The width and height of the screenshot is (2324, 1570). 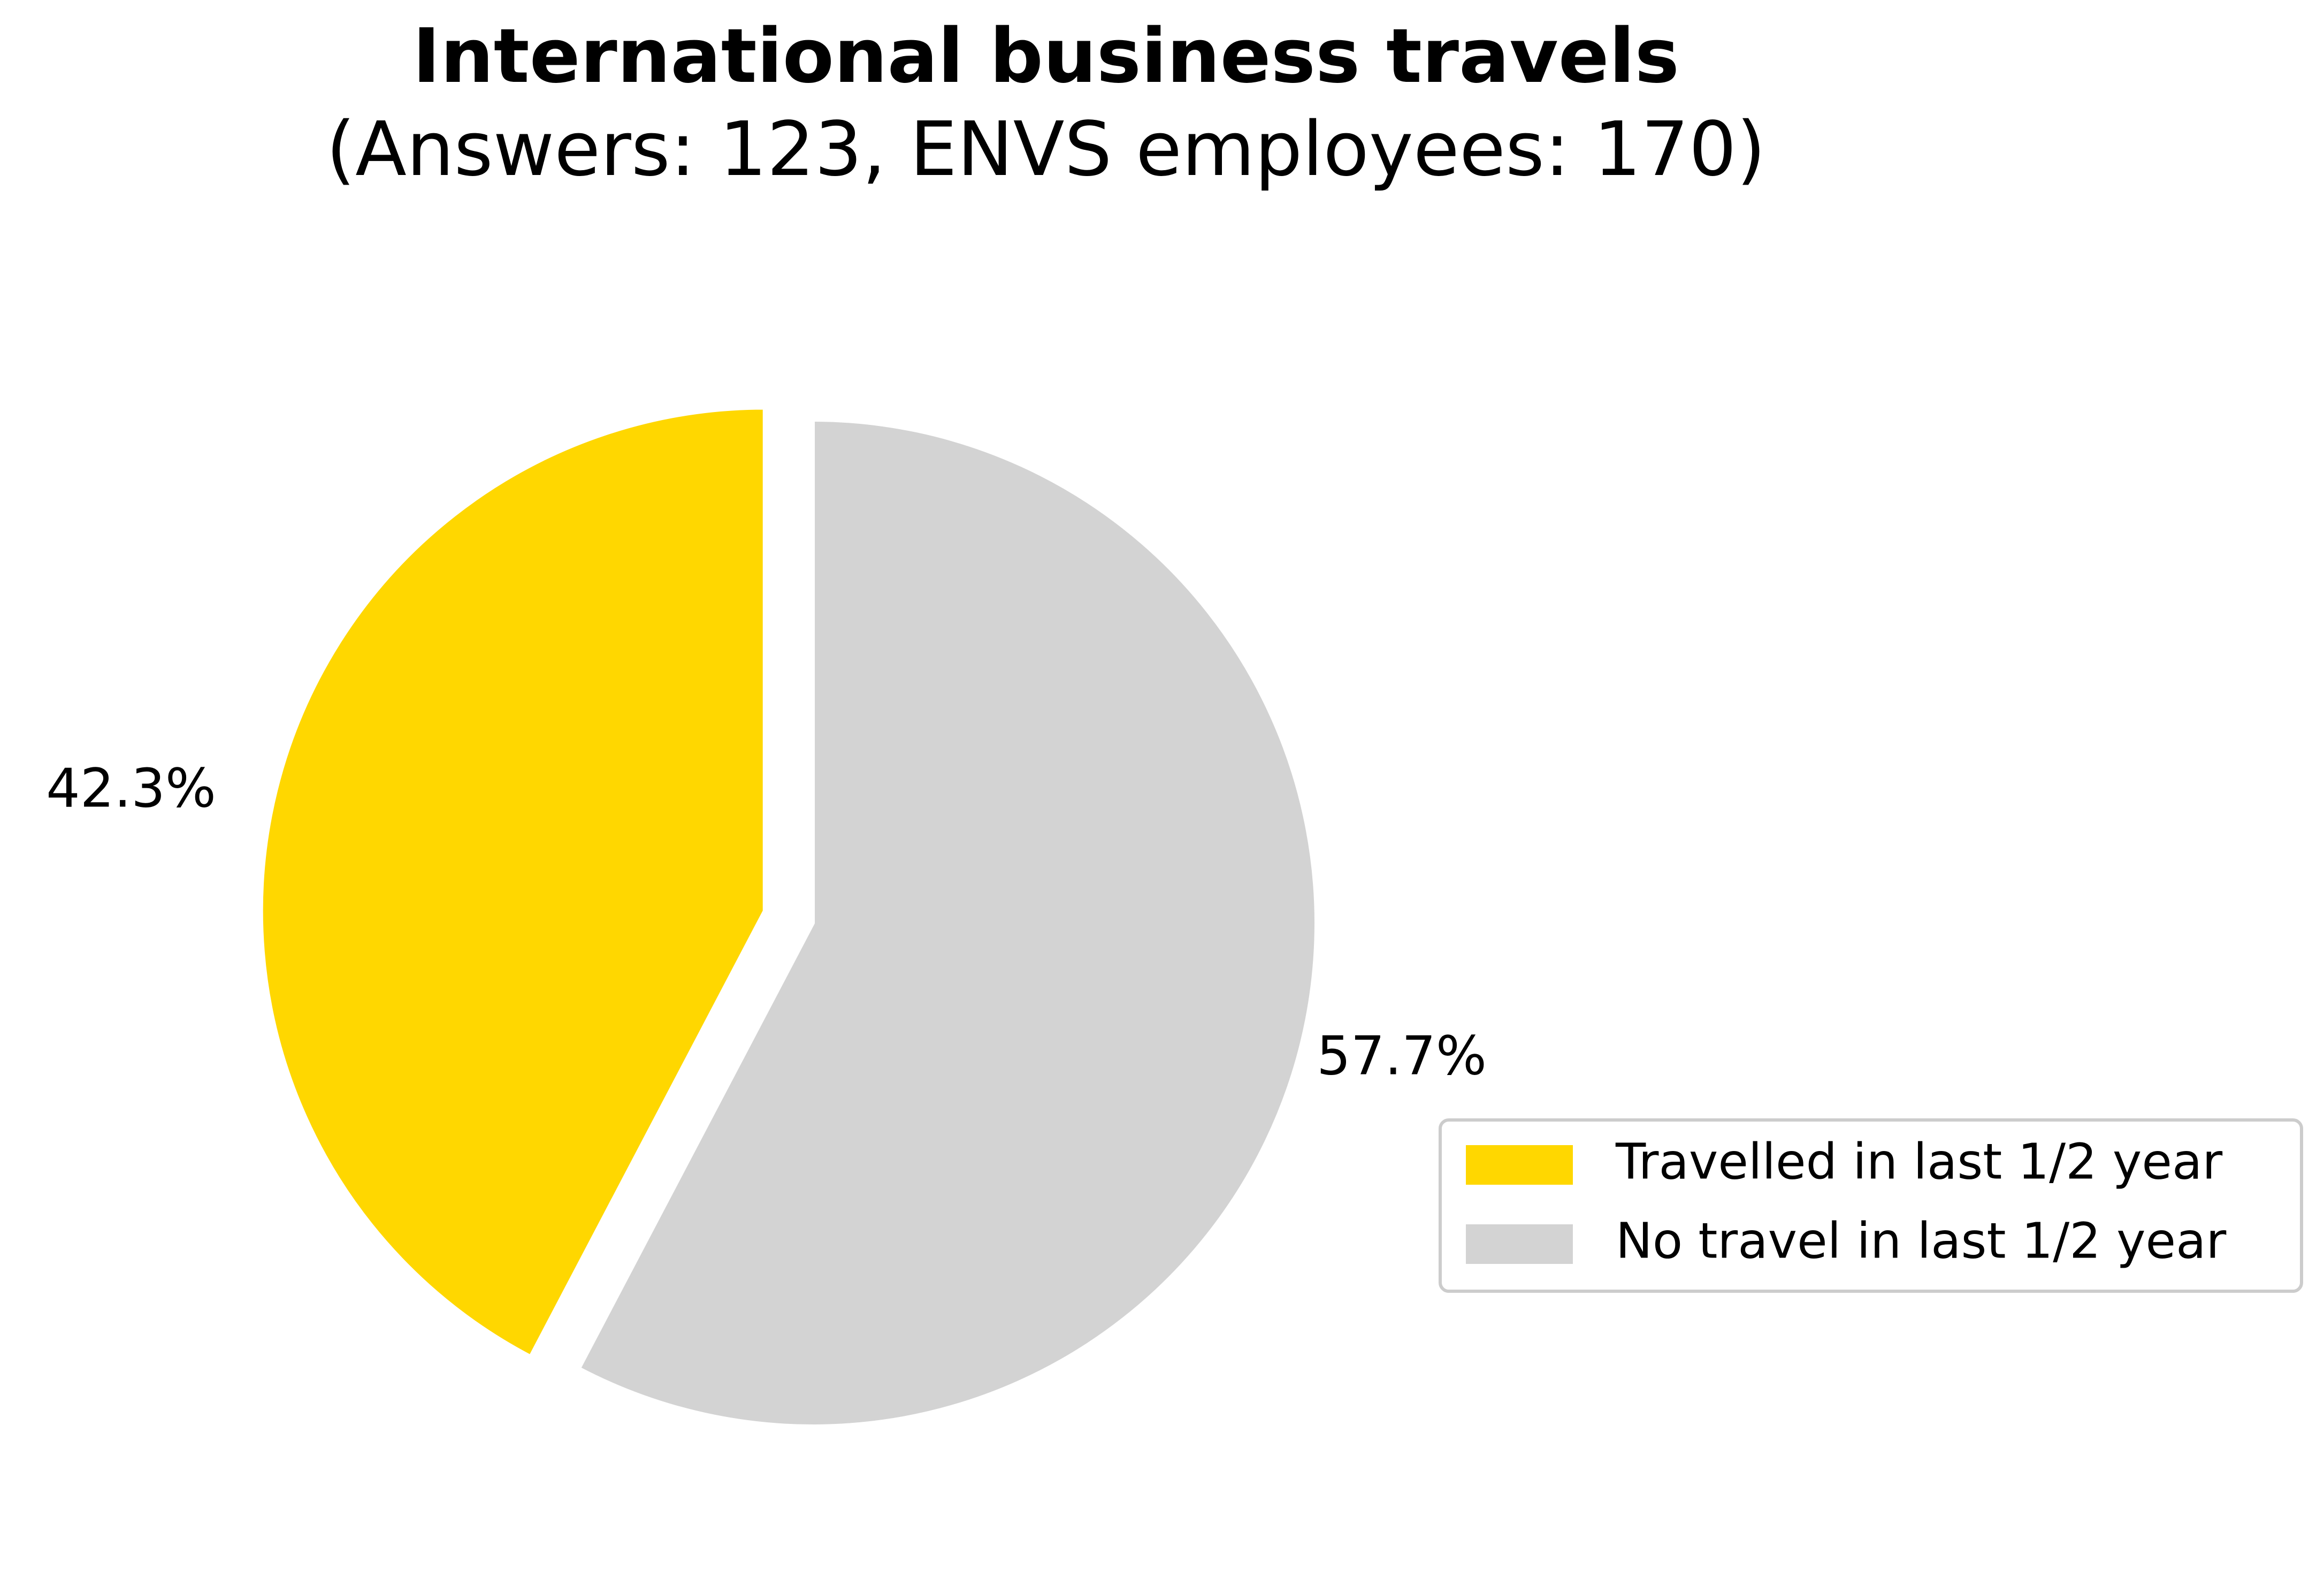 What do you see at coordinates (512, 882) in the screenshot?
I see `pie-slice-travelled` at bounding box center [512, 882].